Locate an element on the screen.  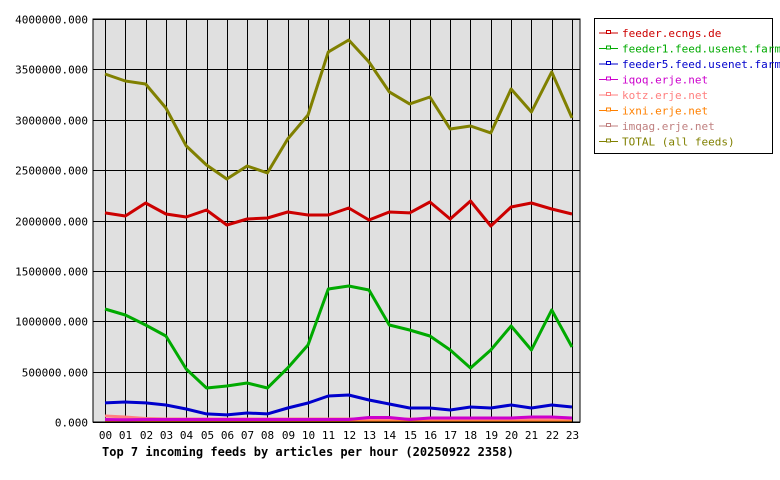
x-tick-label: 17 is located at coordinates (450, 435).